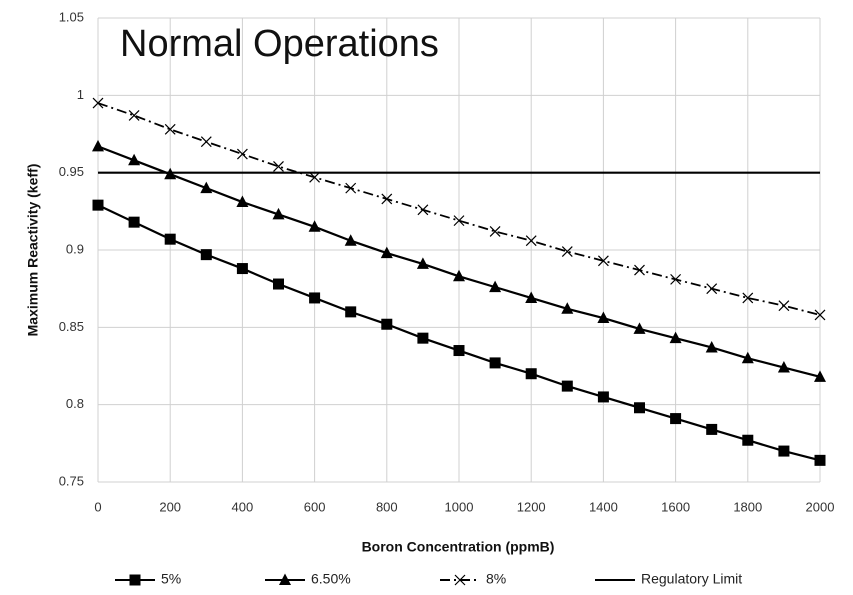 The image size is (853, 595). I want to click on x-tick-label: 0, so click(97, 506).